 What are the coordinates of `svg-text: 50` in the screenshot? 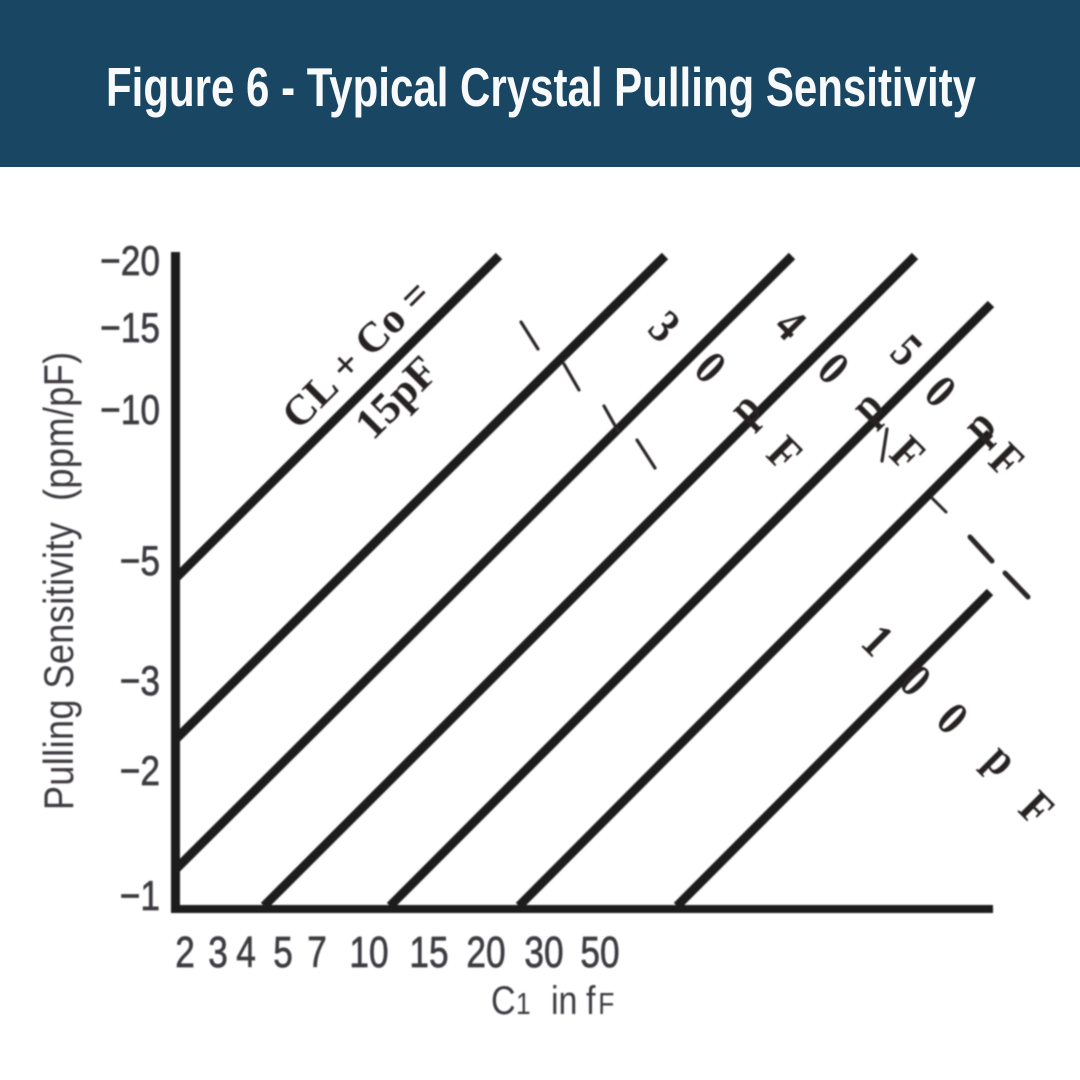 It's located at (599, 952).